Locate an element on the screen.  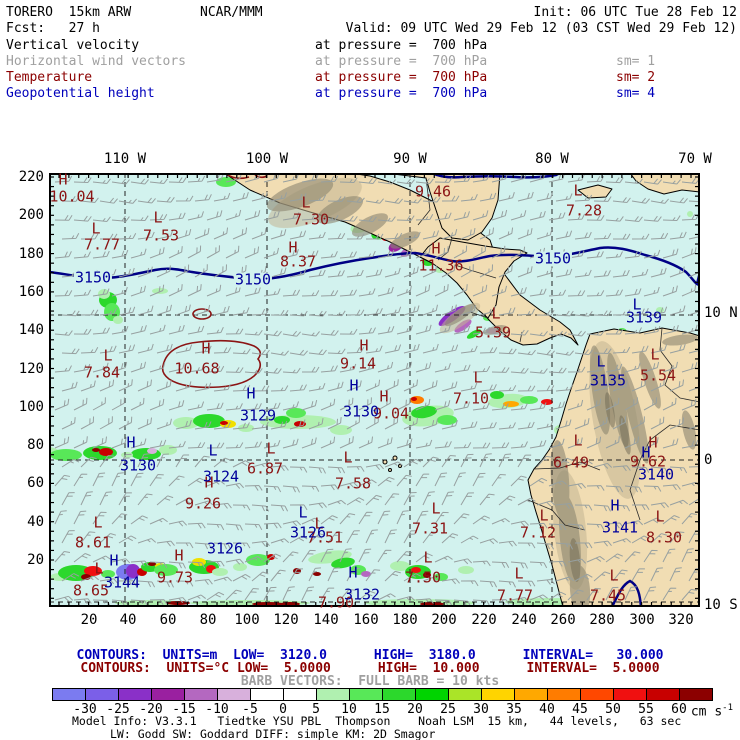
height-label: 3124 is located at coordinates (221, 476).